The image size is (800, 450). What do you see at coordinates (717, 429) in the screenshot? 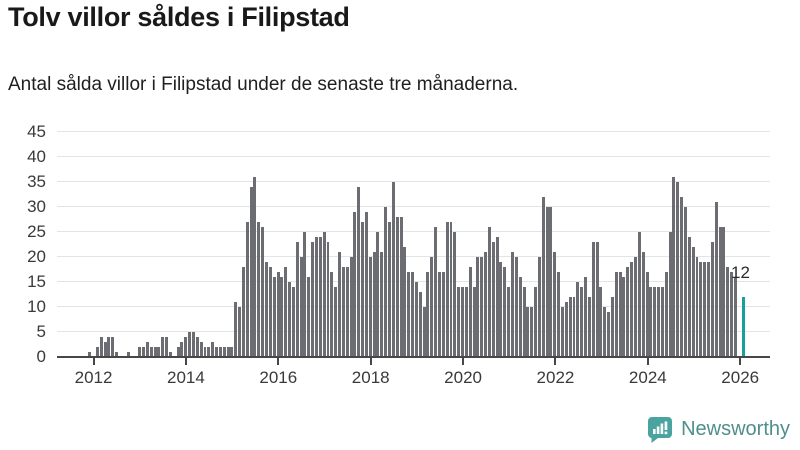
I see `newsworthy-brand: Newsworthy` at bounding box center [717, 429].